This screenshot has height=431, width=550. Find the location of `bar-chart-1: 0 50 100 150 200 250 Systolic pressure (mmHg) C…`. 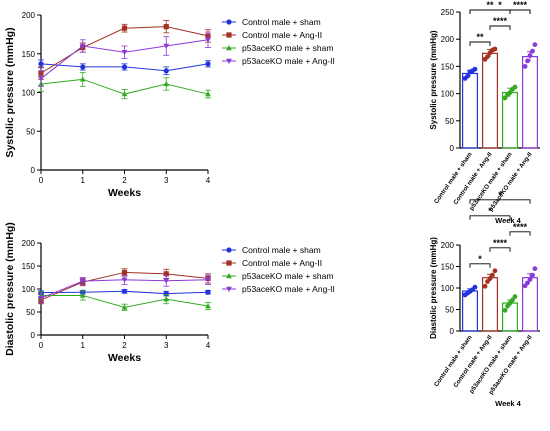

bar-chart-1: 0 50 100 150 200 250 Systolic pressure (mmHg) C… is located at coordinates (484, 112).